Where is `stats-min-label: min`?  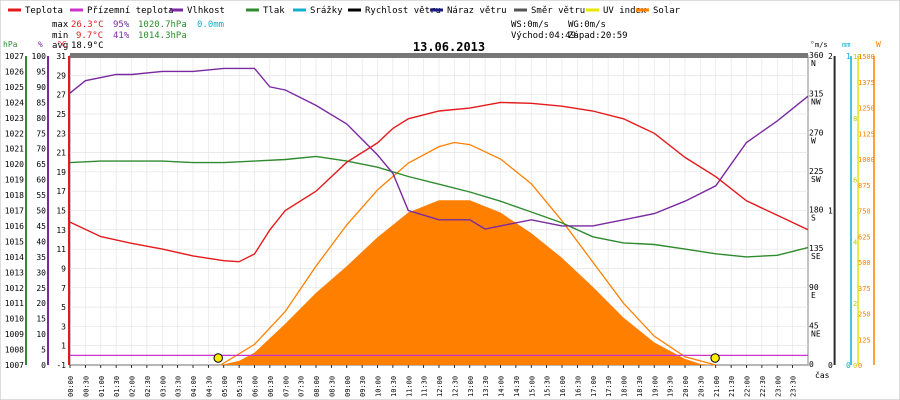
stats-min-label: min is located at coordinates (60, 36).